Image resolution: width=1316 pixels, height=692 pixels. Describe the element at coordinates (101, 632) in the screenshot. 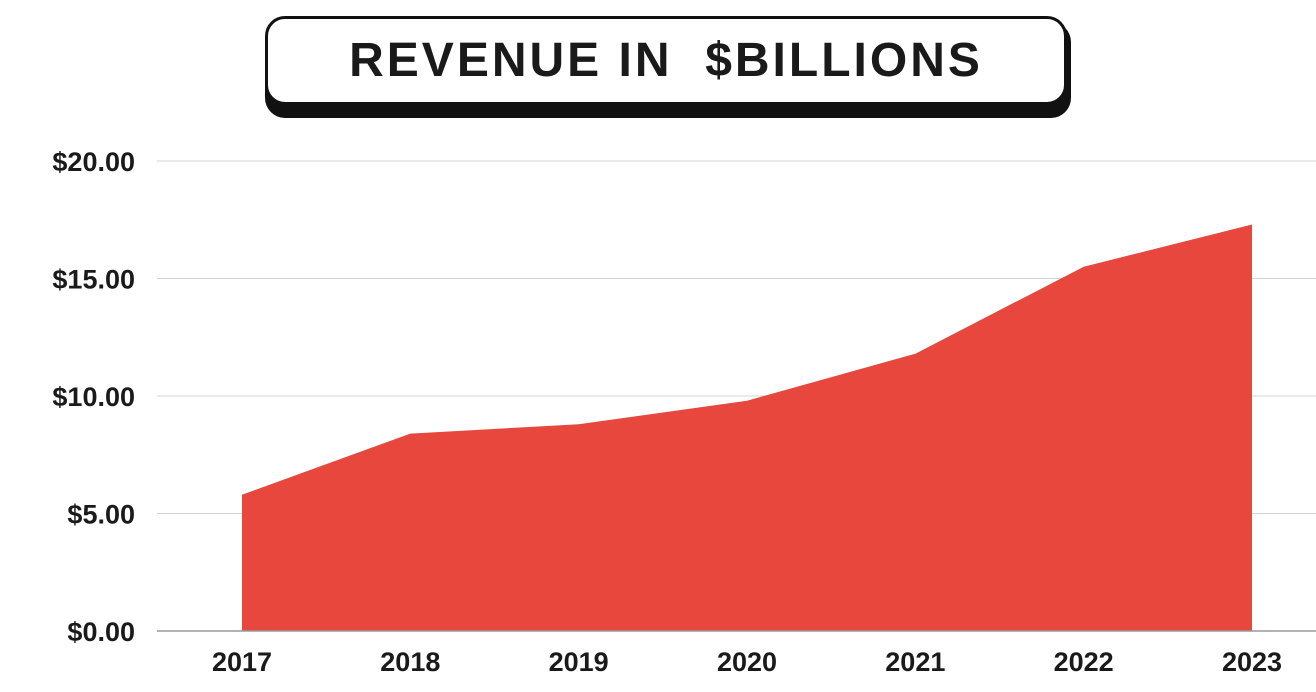

I see `y-tick-label: $0.00` at that location.